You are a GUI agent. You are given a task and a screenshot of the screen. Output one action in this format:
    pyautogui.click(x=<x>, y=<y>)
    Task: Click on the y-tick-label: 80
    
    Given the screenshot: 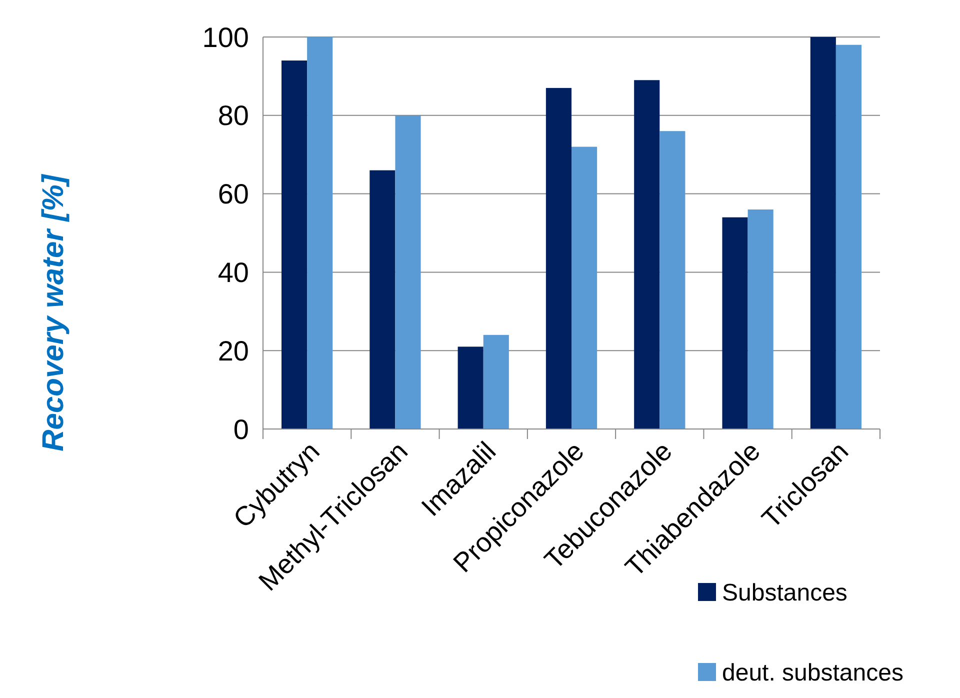 What is the action you would take?
    pyautogui.click(x=233, y=116)
    